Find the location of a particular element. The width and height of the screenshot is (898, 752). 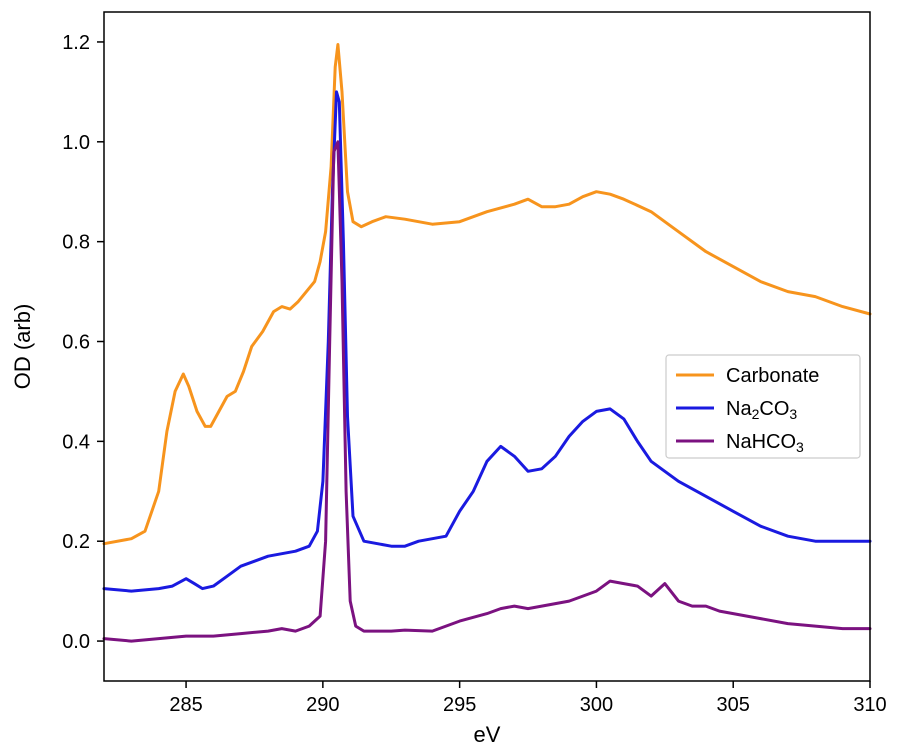

x-tick-label: 300 is located at coordinates (596, 705).